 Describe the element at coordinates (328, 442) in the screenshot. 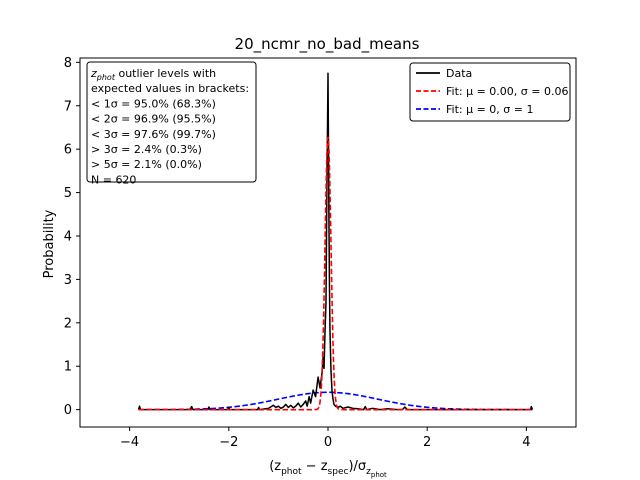

I see `x-tick-label: 0` at that location.